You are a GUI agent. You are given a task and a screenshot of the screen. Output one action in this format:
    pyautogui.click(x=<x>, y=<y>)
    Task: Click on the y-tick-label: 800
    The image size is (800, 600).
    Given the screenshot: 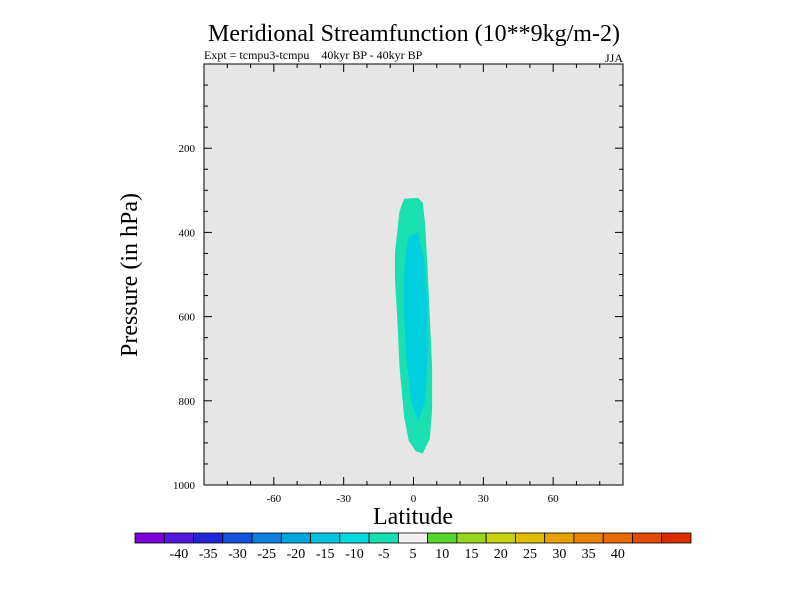 What is the action you would take?
    pyautogui.click(x=187, y=402)
    